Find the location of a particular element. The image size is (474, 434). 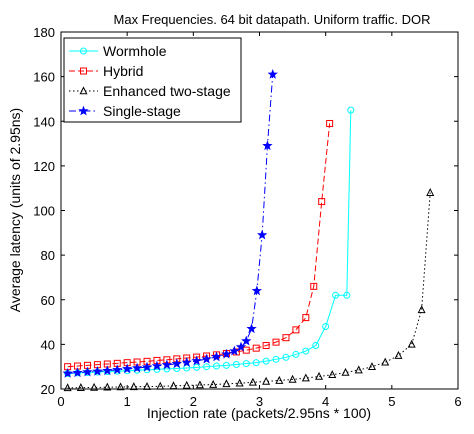

legend-item: Enhanced two-stage is located at coordinates (150, 91).